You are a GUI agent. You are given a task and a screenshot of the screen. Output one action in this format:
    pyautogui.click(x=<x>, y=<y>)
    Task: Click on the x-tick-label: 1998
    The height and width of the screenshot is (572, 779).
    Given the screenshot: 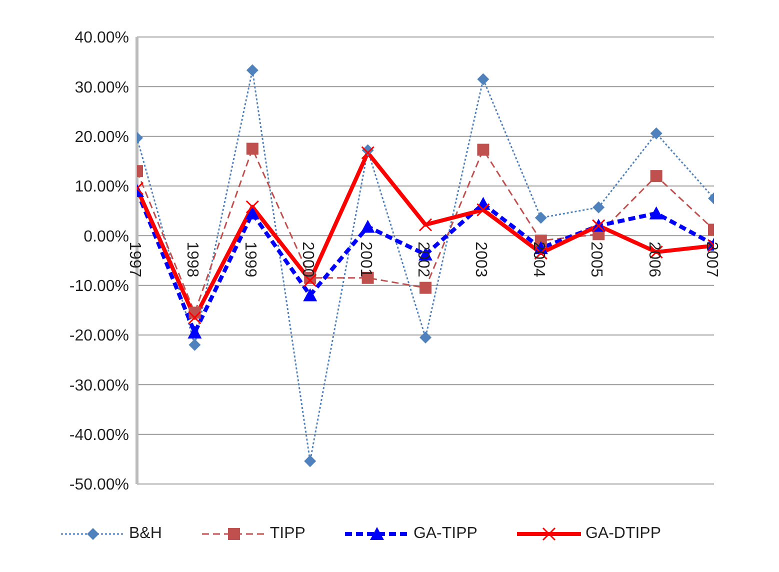 What is the action you would take?
    pyautogui.click(x=192, y=260)
    